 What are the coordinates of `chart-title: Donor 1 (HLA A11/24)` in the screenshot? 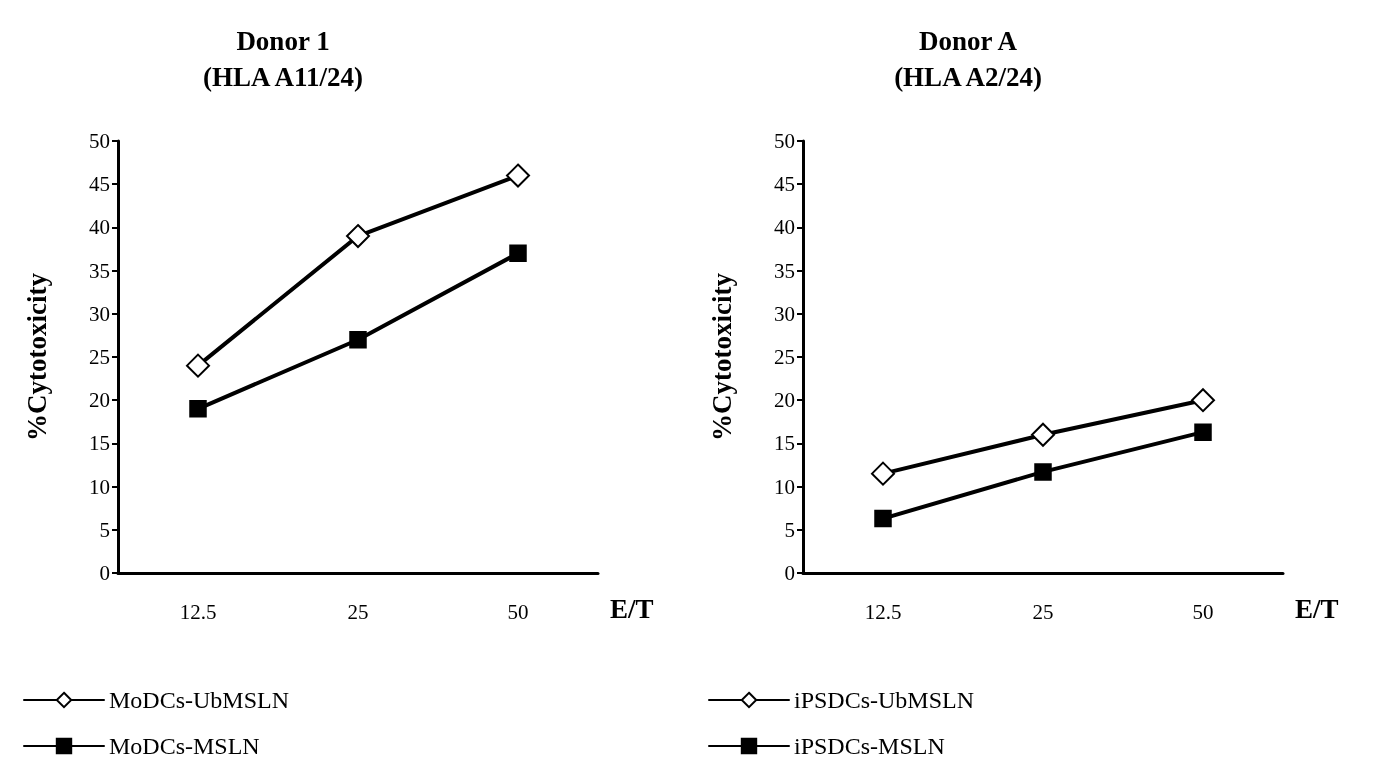 It's located at (283, 59).